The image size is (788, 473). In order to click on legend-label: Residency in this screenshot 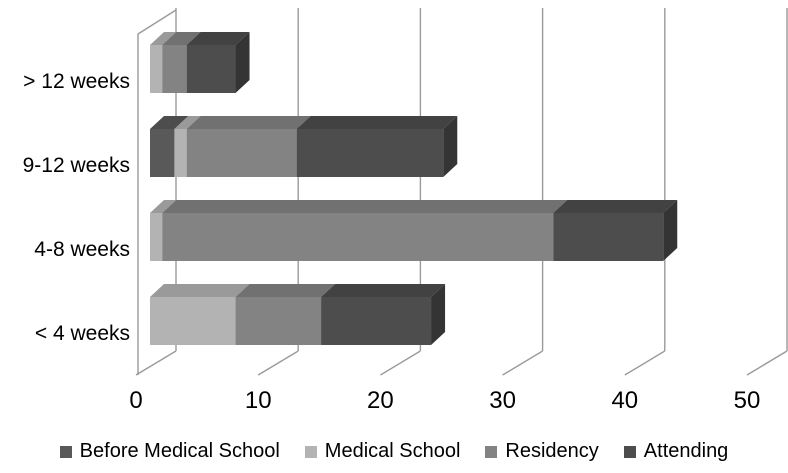, I will do `click(552, 451)`.